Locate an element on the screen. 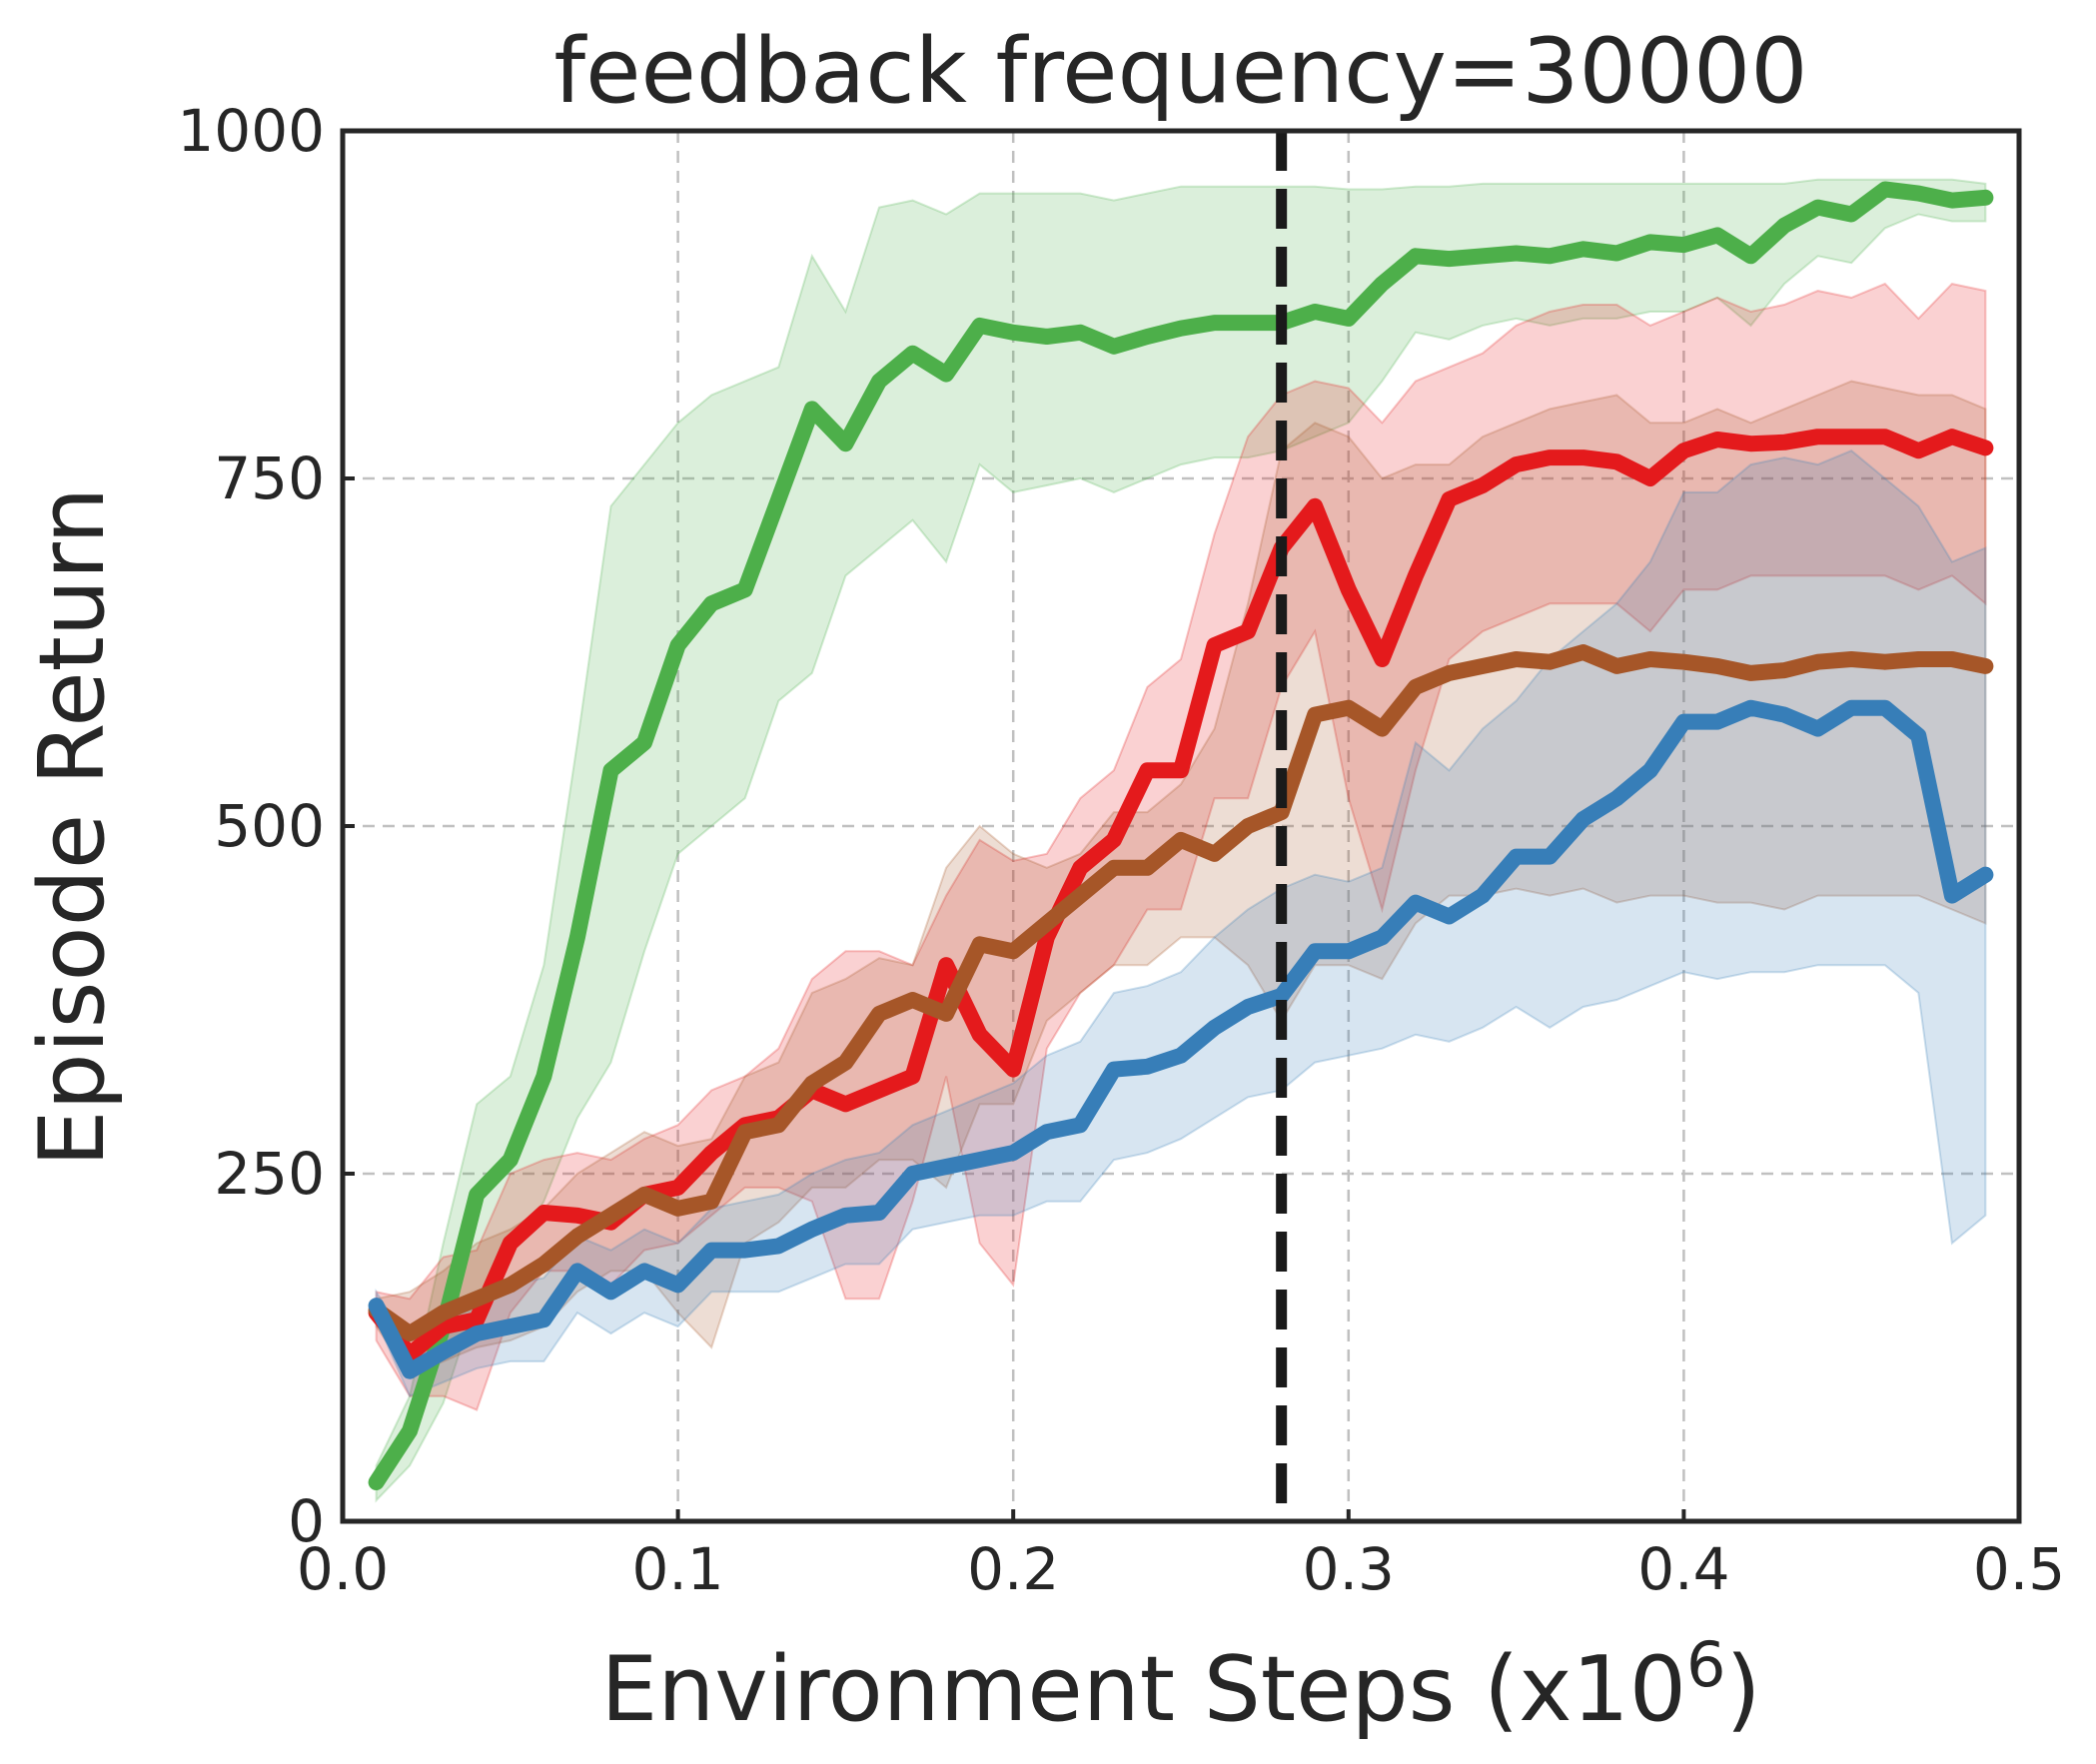 Image resolution: width=2096 pixels, height=1764 pixels. x-tick-label: 0.1 is located at coordinates (677, 1569).